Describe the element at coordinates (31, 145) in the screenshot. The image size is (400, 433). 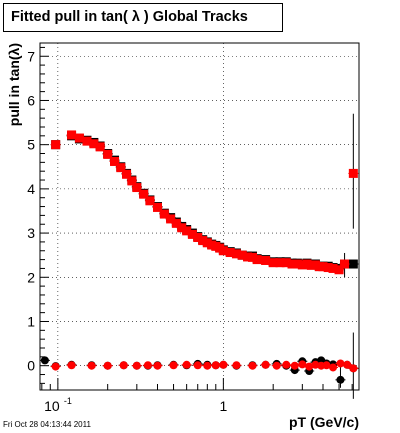
I see `y-tick-label: 5` at that location.